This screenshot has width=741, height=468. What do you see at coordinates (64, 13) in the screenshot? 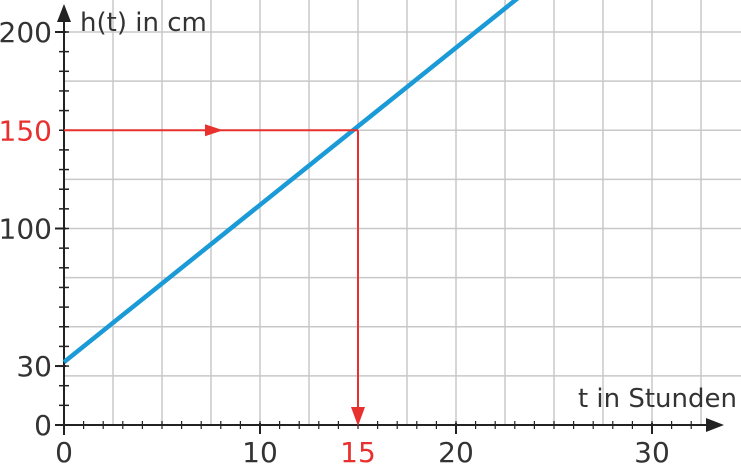
I see `y-axis-arrow` at bounding box center [64, 13].